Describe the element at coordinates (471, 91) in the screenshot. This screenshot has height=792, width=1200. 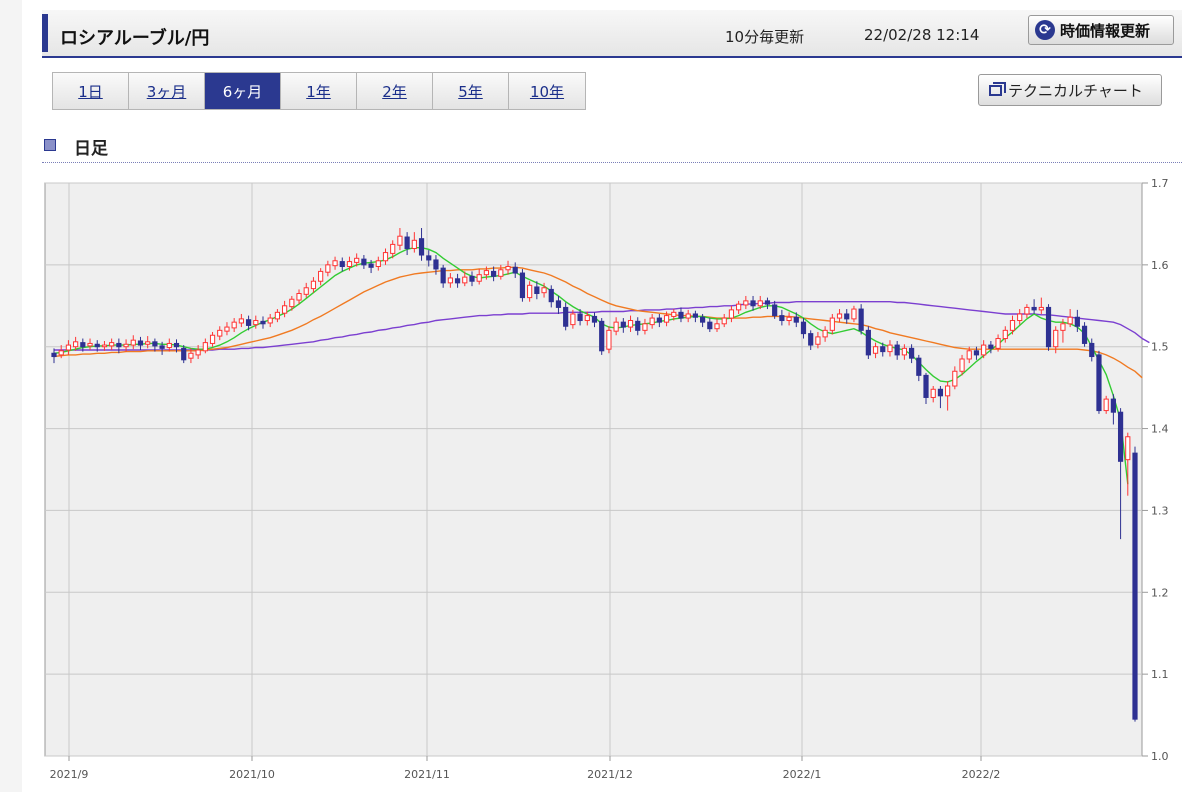
I see `tab-5-years: 5年` at that location.